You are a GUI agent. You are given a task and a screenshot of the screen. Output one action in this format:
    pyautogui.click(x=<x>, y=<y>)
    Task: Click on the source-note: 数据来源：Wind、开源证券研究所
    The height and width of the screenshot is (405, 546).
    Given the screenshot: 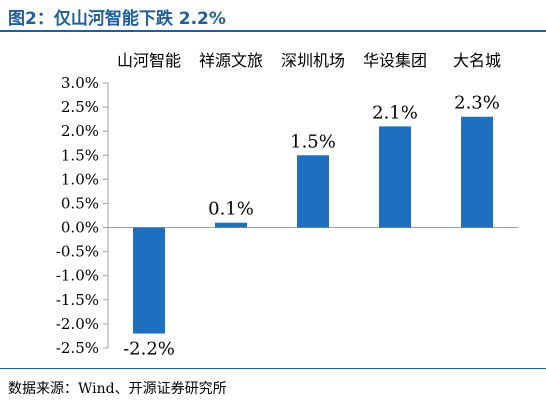 What is the action you would take?
    pyautogui.click(x=117, y=389)
    